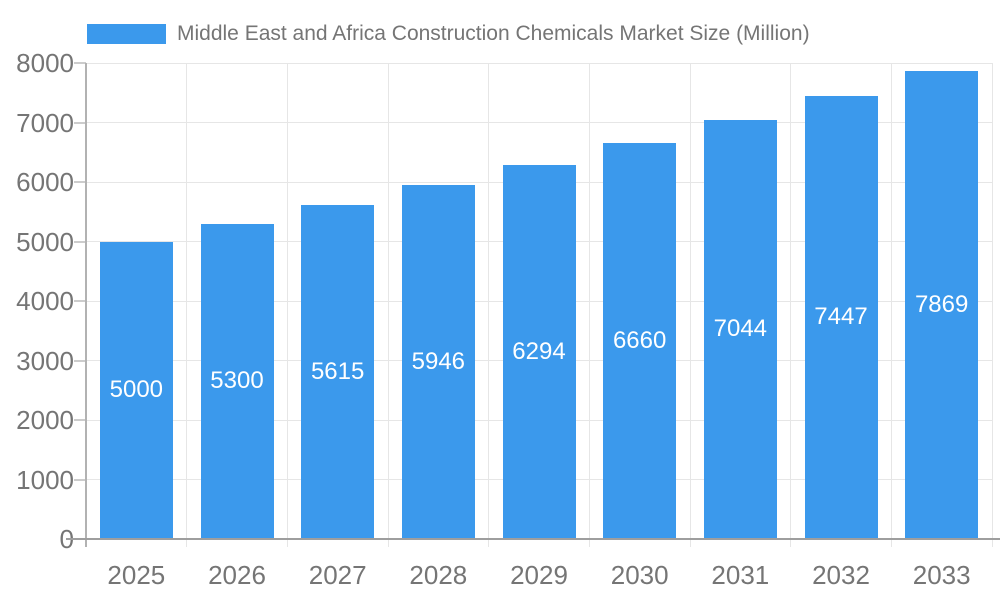 This screenshot has width=1000, height=600. What do you see at coordinates (237, 575) in the screenshot?
I see `x-axis-tick-label: 2026` at bounding box center [237, 575].